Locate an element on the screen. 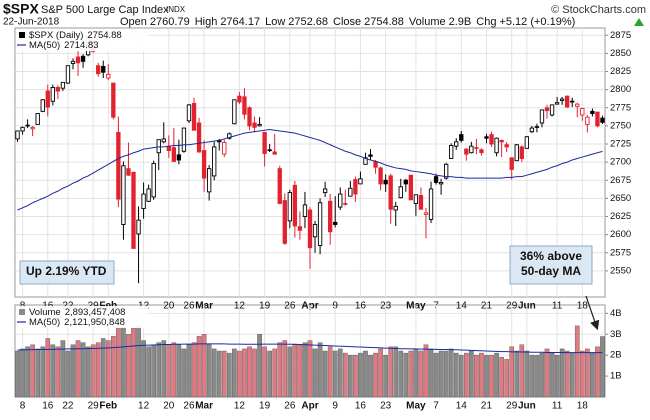 The image size is (650, 420). y-tick-label: 2875 is located at coordinates (620, 35).